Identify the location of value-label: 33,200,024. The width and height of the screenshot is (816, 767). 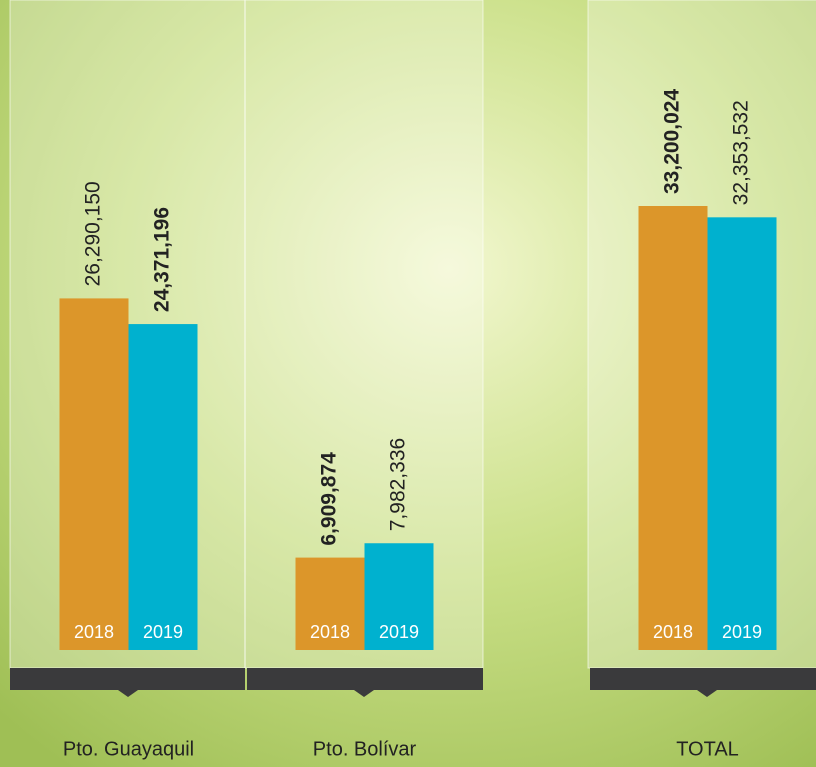
(672, 141).